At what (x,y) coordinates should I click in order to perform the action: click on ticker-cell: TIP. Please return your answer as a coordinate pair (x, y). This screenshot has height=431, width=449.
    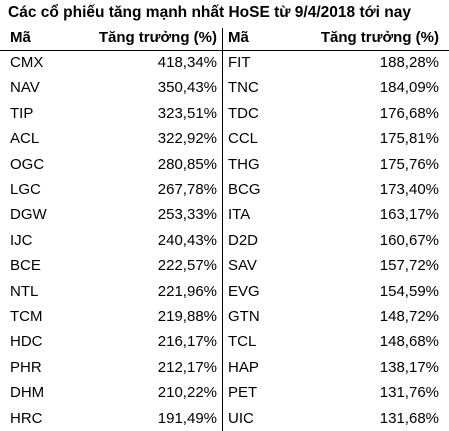
    Looking at the image, I should click on (22, 113).